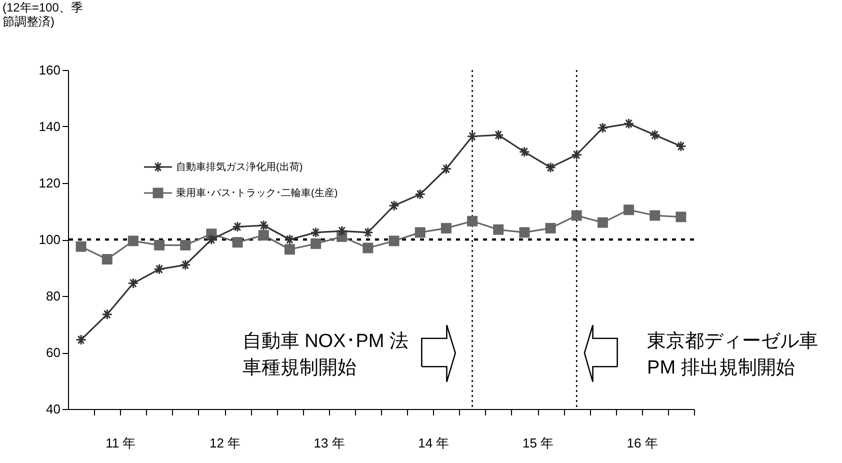 The width and height of the screenshot is (842, 463). What do you see at coordinates (538, 443) in the screenshot?
I see `x-tick-label: 15 年` at bounding box center [538, 443].